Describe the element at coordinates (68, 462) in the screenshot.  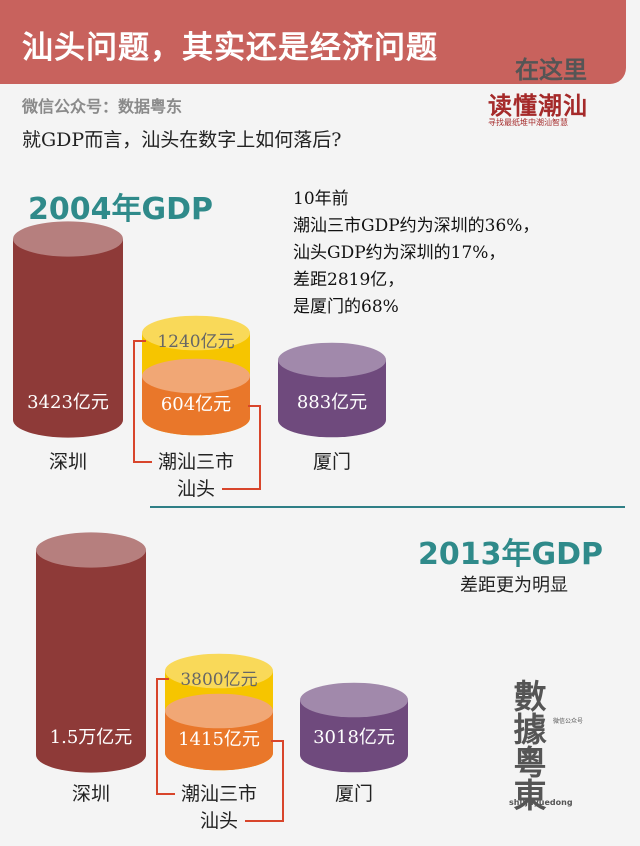
I see `chart-2004-cat-shenzhen: 深圳` at that location.